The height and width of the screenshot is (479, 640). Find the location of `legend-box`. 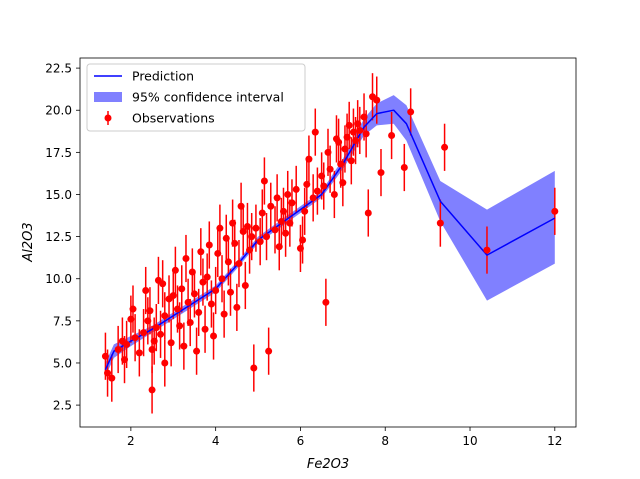

legend-box is located at coordinates (196, 97).